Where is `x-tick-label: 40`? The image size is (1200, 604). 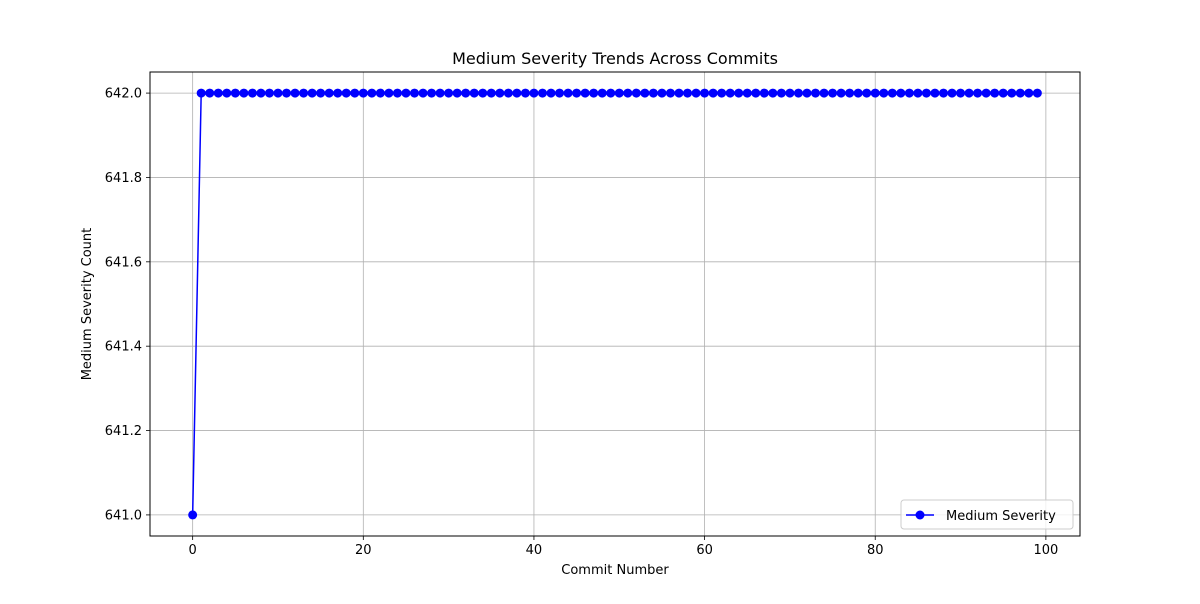
x-tick-label: 40 is located at coordinates (534, 550).